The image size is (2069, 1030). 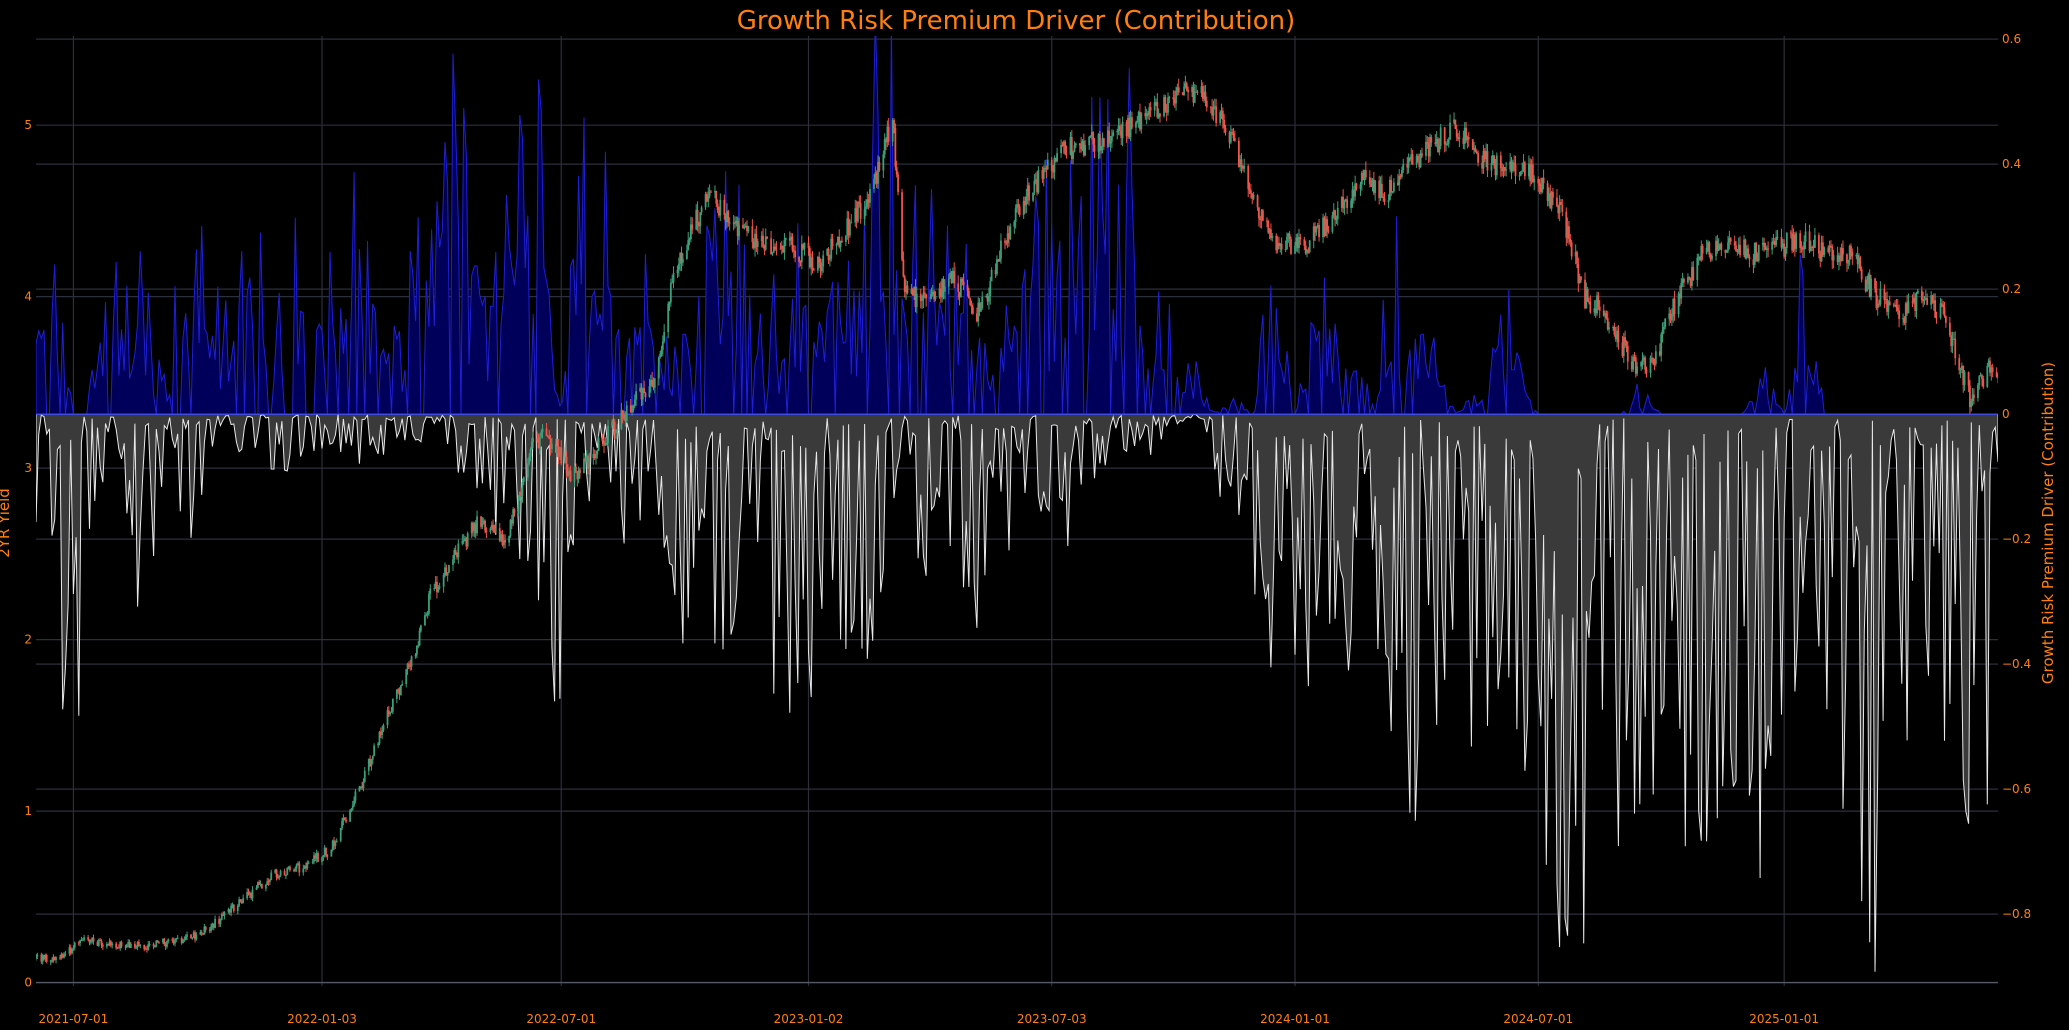 I want to click on x-tick-label: 2024-07-01, so click(x=1538, y=1019).